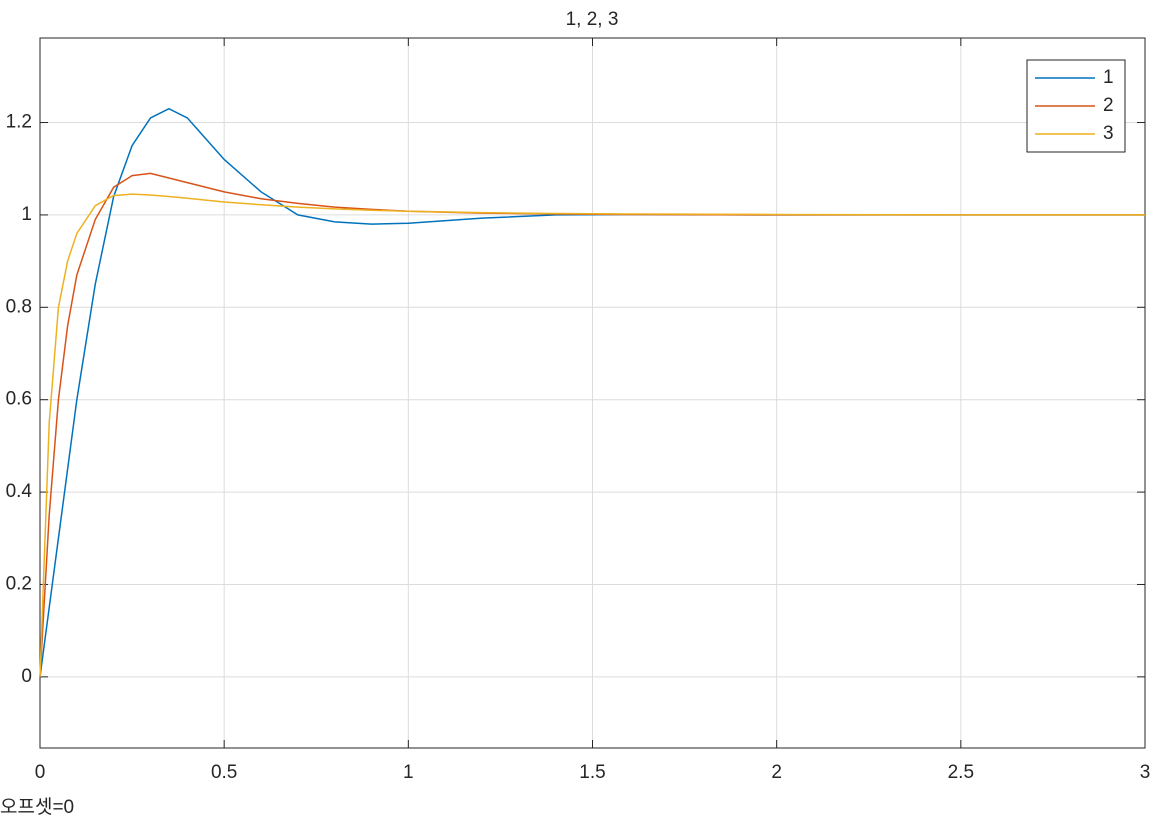 The image size is (1167, 825). I want to click on x-tick-label: 2.5, so click(961, 772).